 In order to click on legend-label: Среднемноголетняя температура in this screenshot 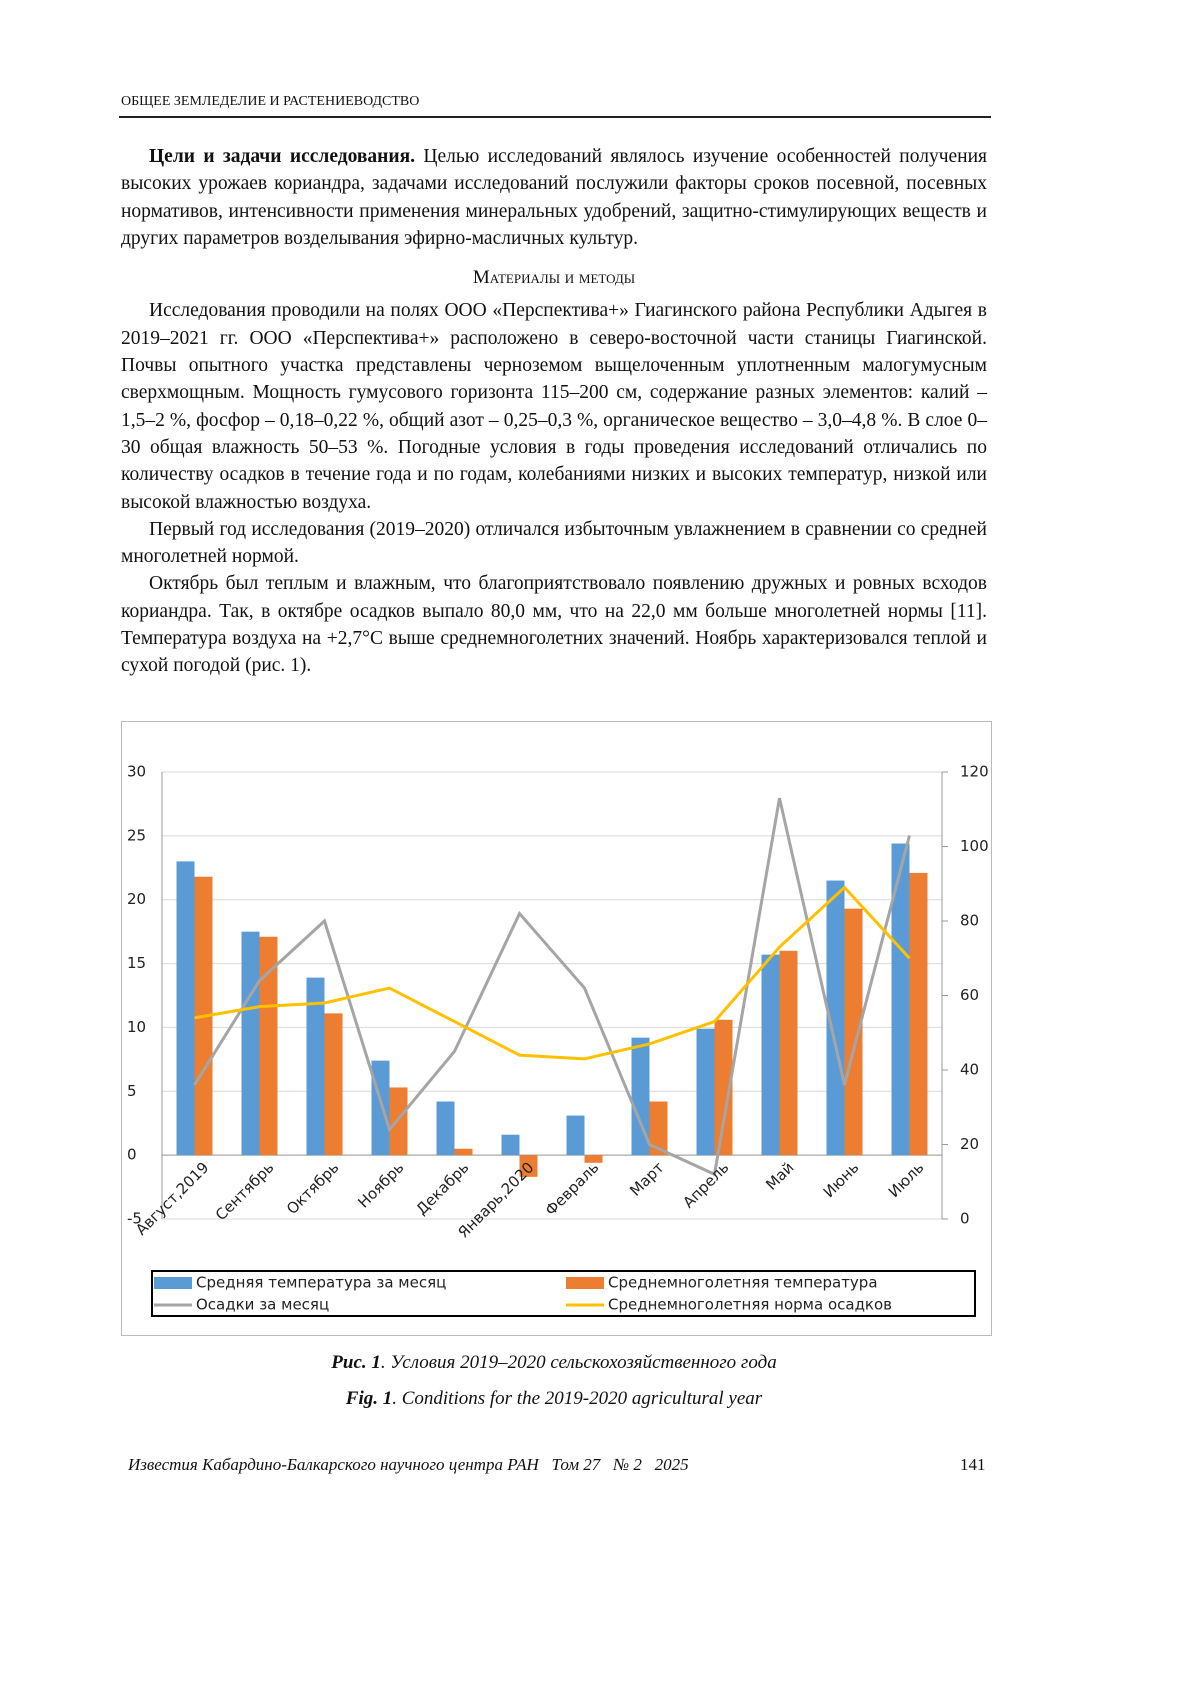, I will do `click(743, 1283)`.